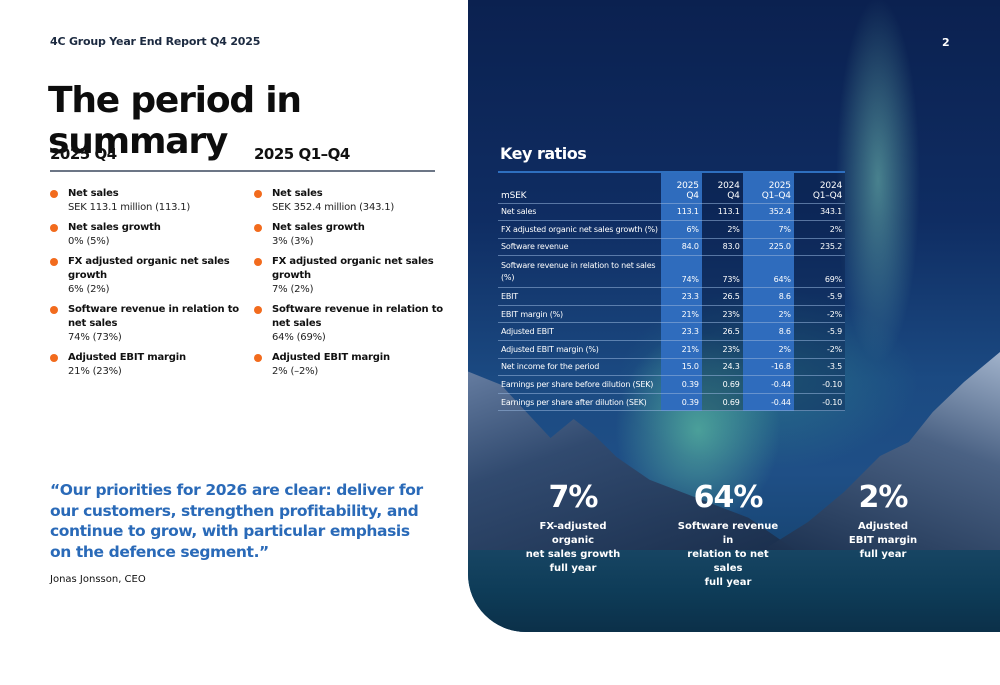 The image size is (1000, 685). I want to click on column-heading-q4: 2025 Q4, so click(83, 154).